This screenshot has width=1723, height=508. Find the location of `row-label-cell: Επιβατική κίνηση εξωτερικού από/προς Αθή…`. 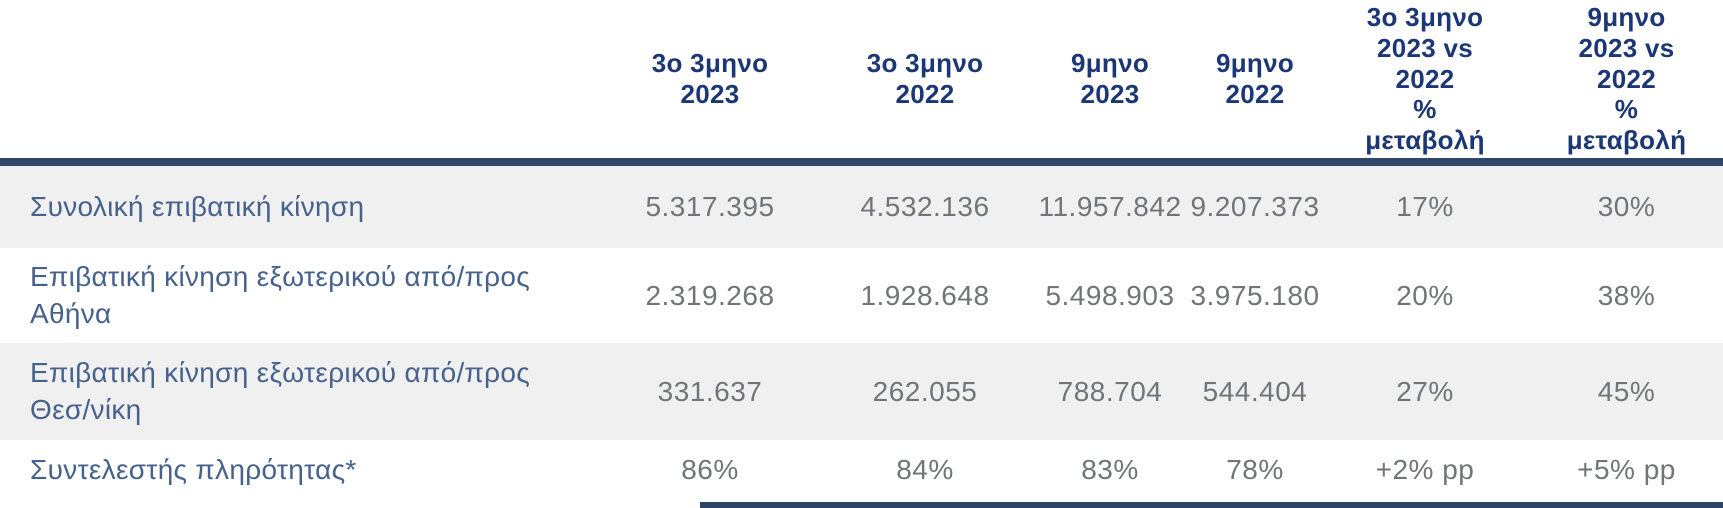

row-label-cell: Επιβατική κίνηση εξωτερικού από/προς Αθή… is located at coordinates (300, 295).